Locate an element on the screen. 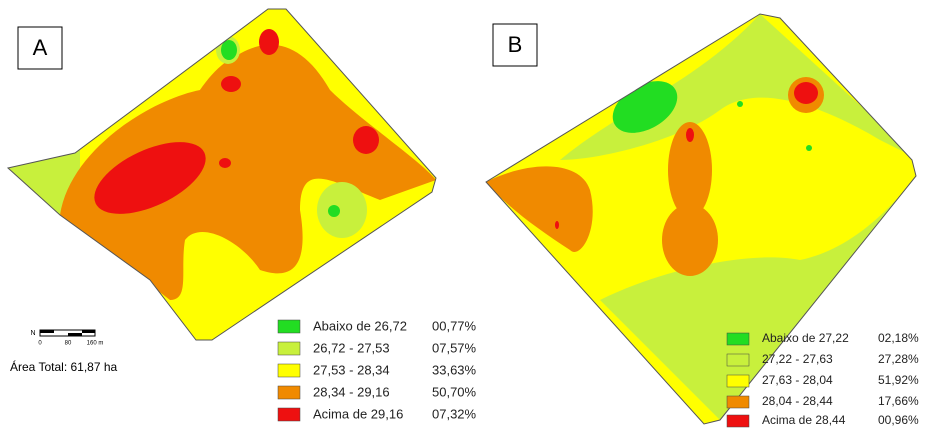  legend-percent: 02,18% is located at coordinates (898, 338).